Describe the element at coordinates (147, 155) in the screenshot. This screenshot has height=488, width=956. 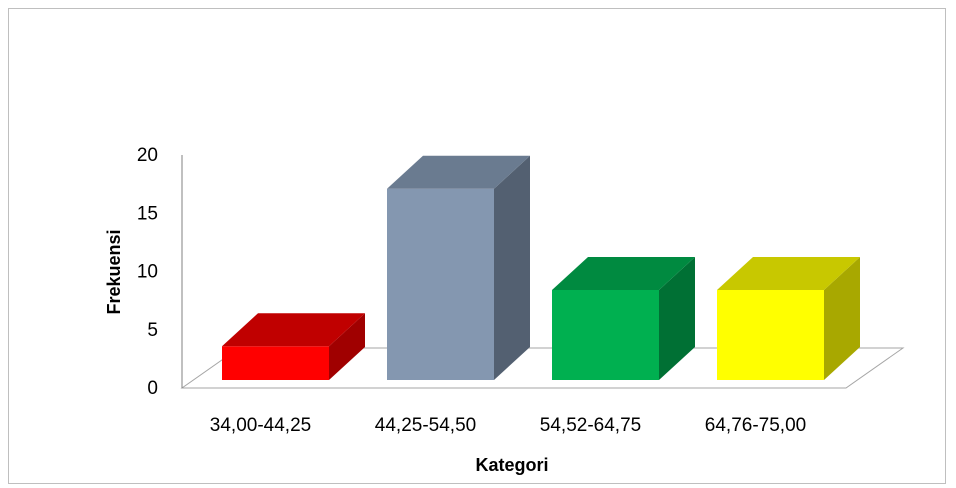
I see `y-tick-label: 20` at that location.